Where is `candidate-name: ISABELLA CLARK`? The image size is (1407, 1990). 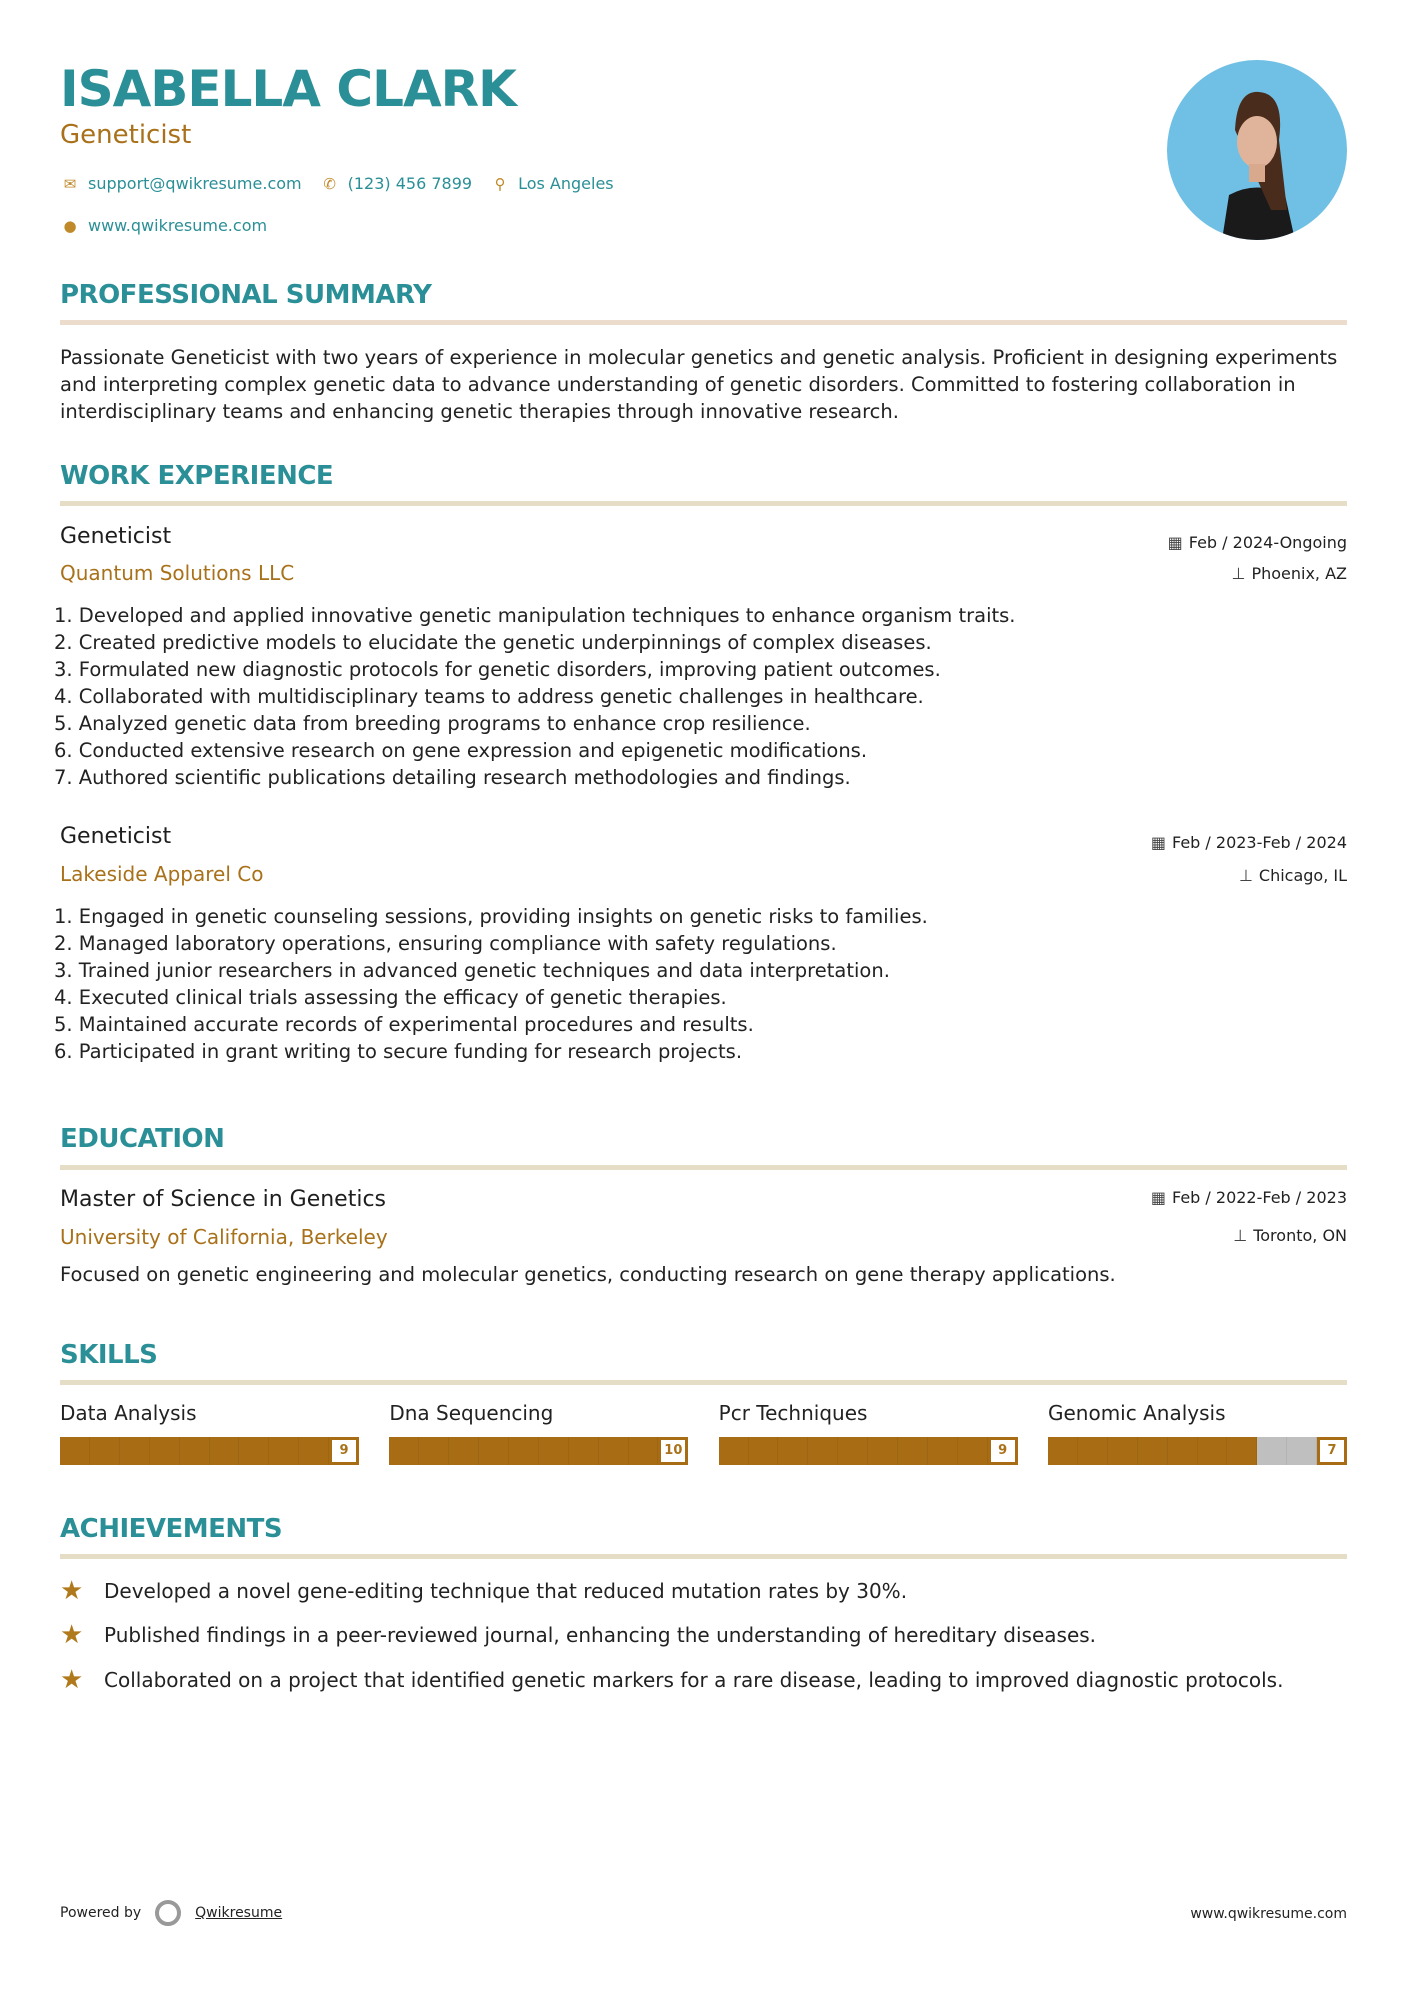
candidate-name: ISABELLA CLARK is located at coordinates (288, 89).